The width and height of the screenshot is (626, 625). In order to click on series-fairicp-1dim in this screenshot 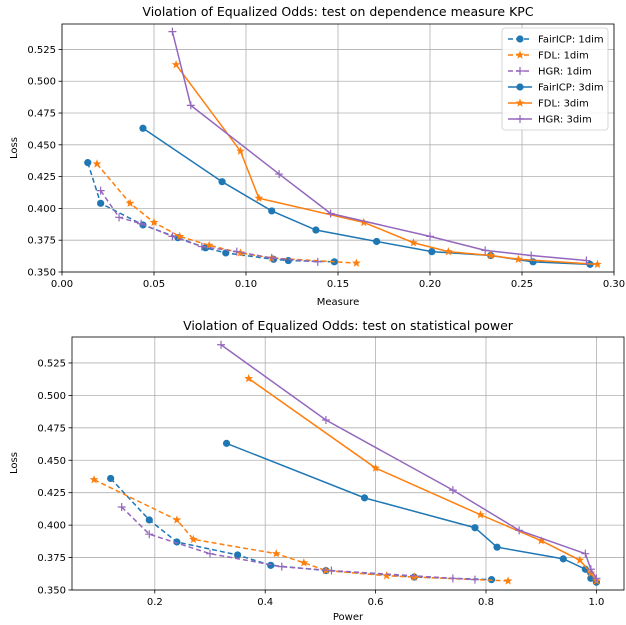, I will do `click(301, 529)`.